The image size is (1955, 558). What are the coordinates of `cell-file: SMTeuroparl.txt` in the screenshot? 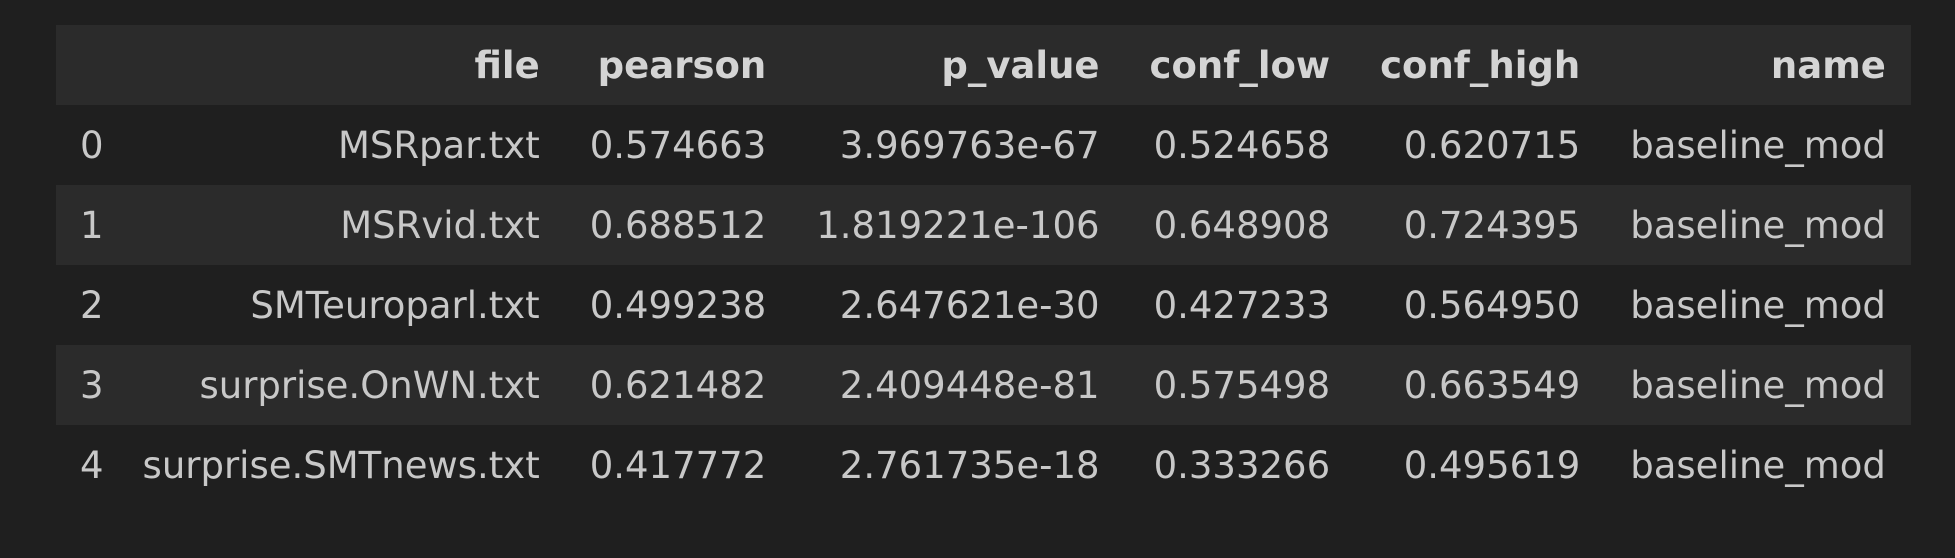 It's located at (395, 305).